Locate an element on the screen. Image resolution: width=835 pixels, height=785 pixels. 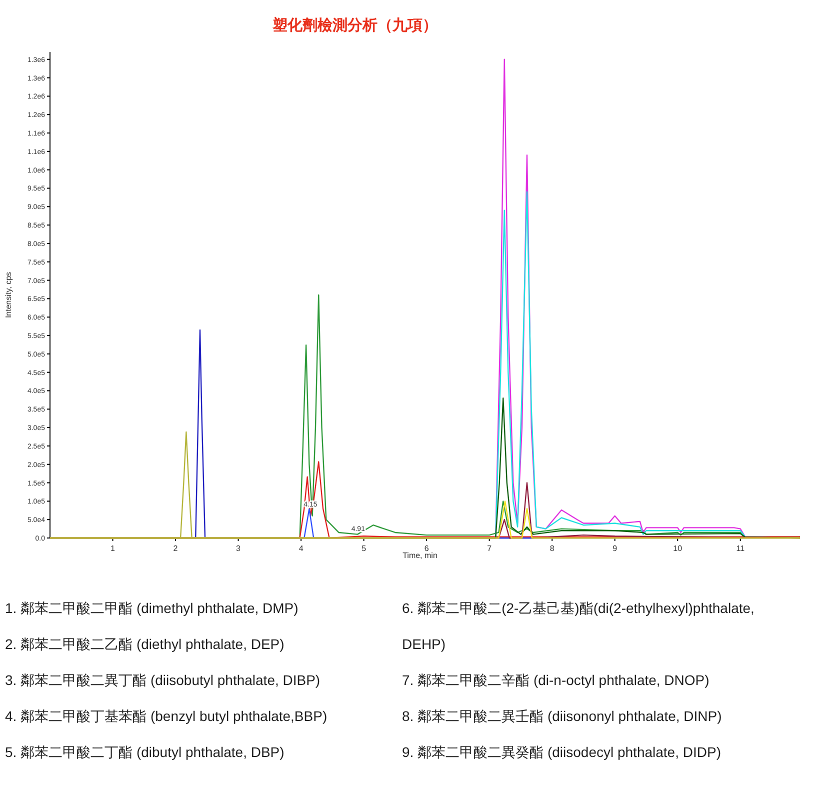
x-tick-label: 6 is located at coordinates (427, 548).